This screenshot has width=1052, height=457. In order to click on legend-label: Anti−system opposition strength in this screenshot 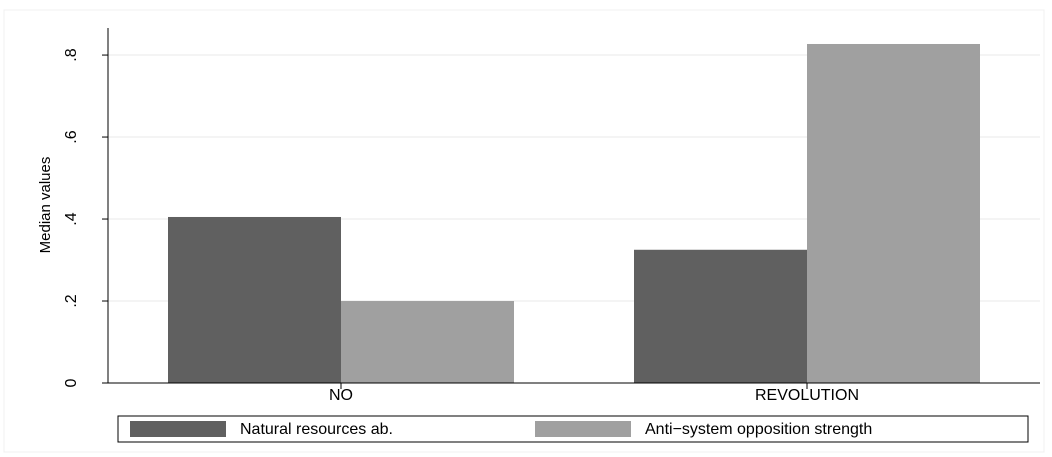, I will do `click(758, 429)`.